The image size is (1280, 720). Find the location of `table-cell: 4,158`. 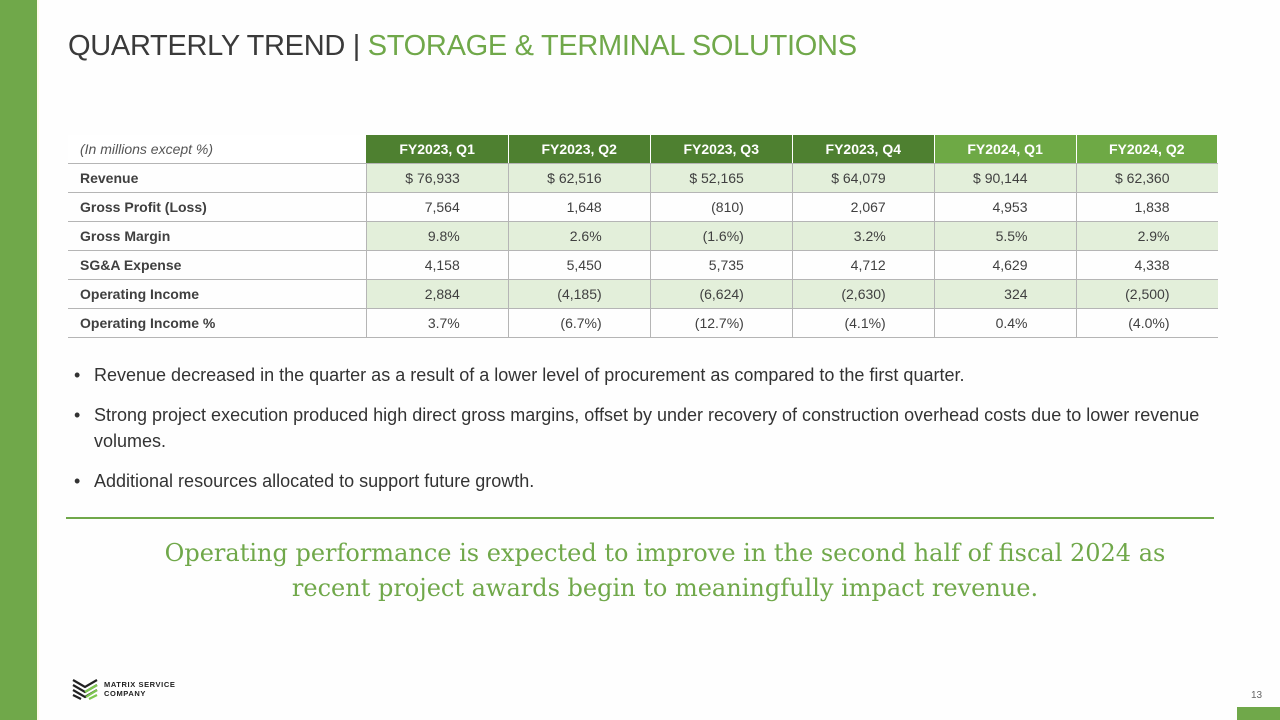

table-cell: 4,158 is located at coordinates (437, 265).